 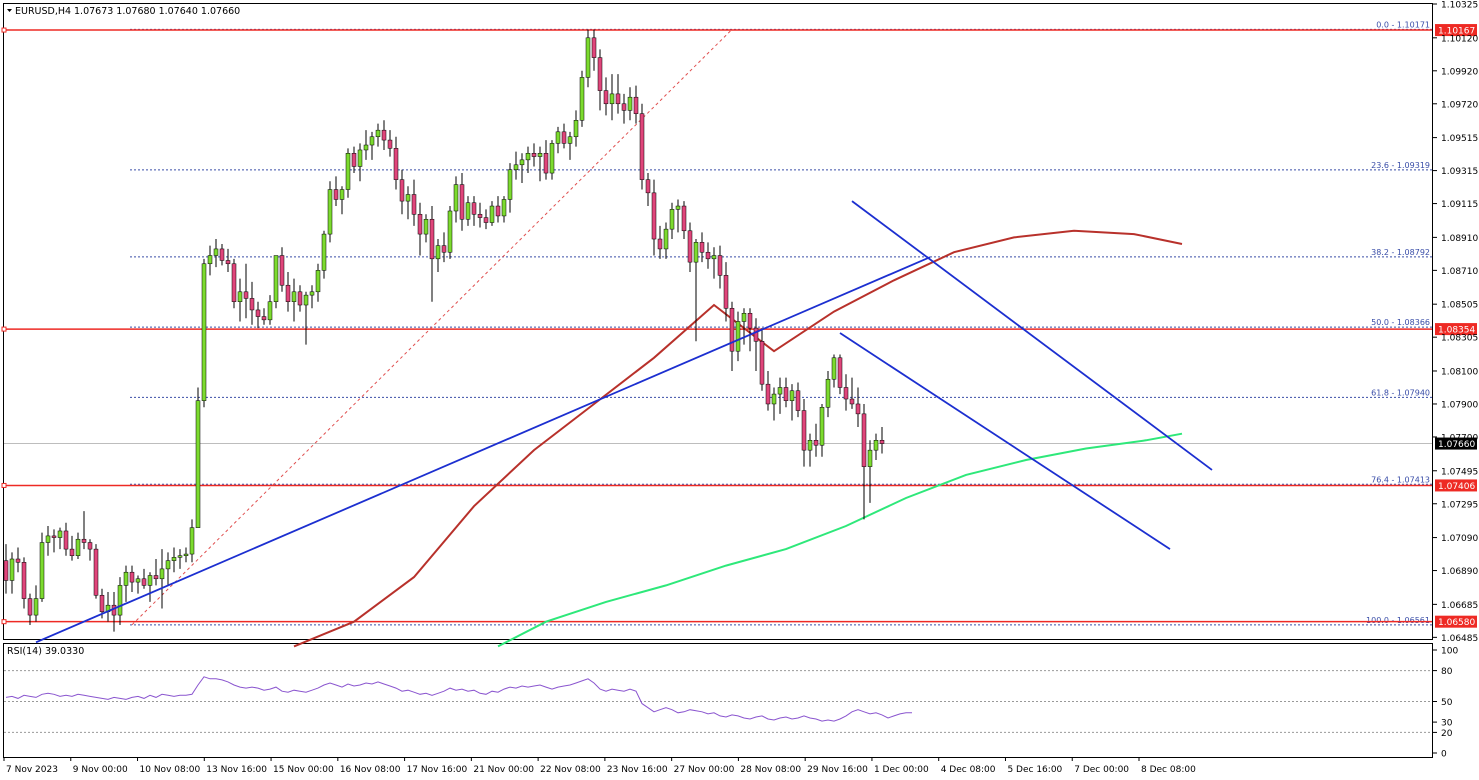 I want to click on time-tick-label: 29 Nov 16:00, so click(x=837, y=770).